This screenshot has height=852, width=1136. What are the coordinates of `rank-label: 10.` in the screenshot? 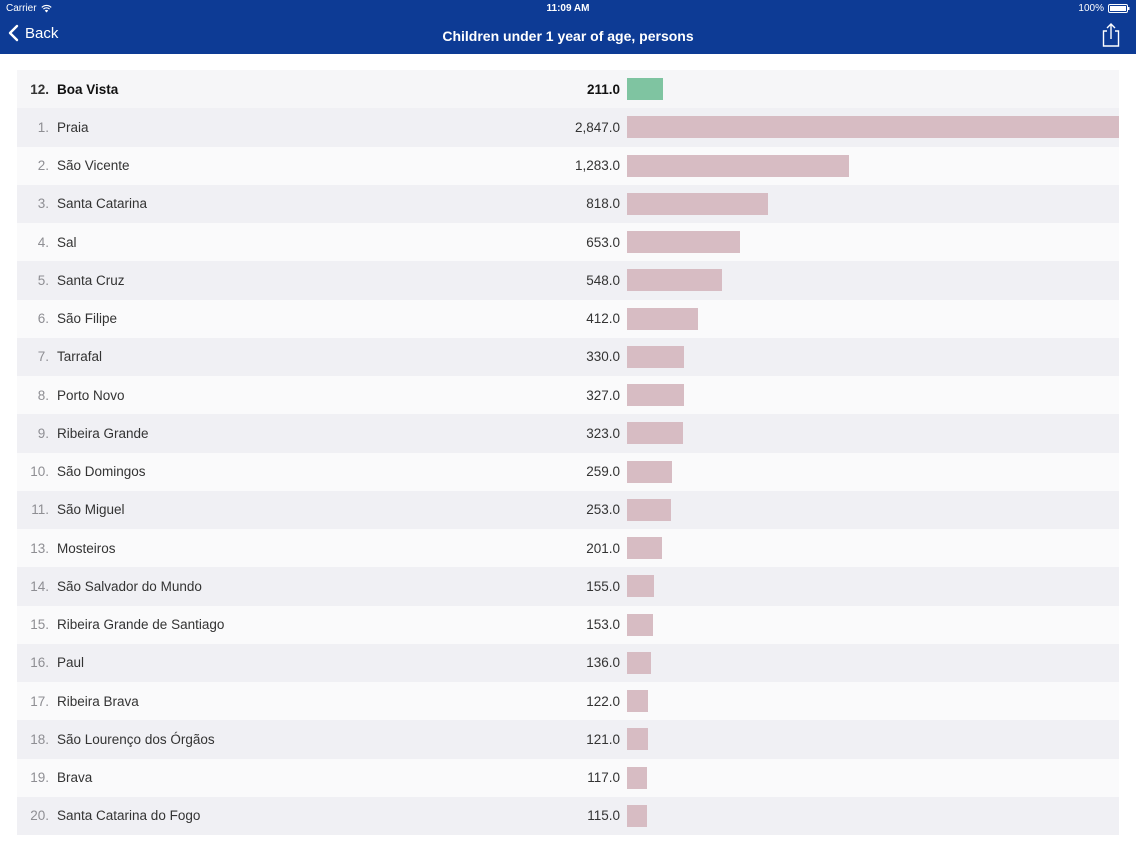 It's located at (39, 472).